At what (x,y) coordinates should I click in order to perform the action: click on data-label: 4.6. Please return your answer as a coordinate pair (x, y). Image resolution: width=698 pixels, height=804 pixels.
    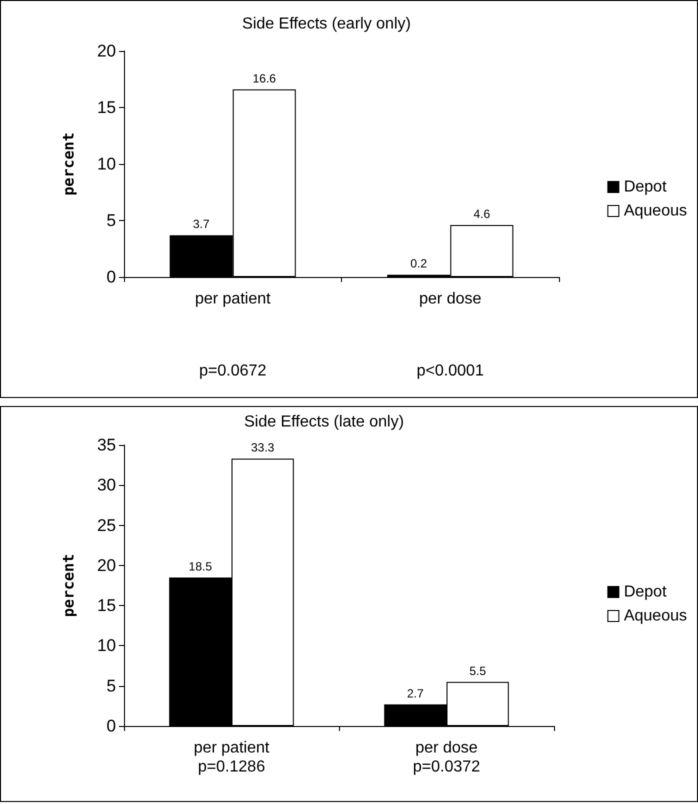
    Looking at the image, I should click on (481, 214).